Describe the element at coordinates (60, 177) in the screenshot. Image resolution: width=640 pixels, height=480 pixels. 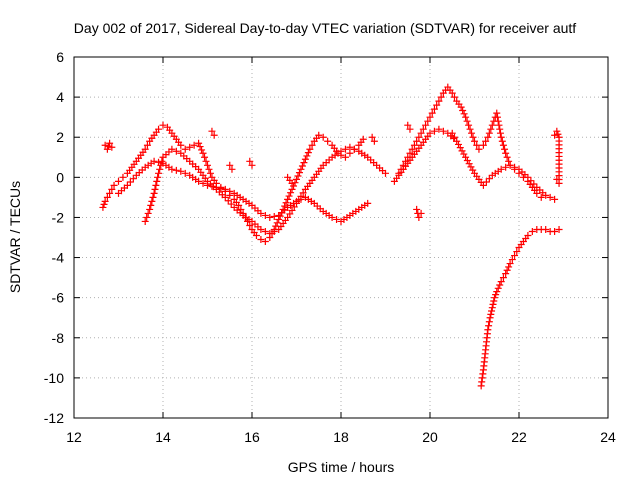
I see `y-tick-label: 0` at that location.